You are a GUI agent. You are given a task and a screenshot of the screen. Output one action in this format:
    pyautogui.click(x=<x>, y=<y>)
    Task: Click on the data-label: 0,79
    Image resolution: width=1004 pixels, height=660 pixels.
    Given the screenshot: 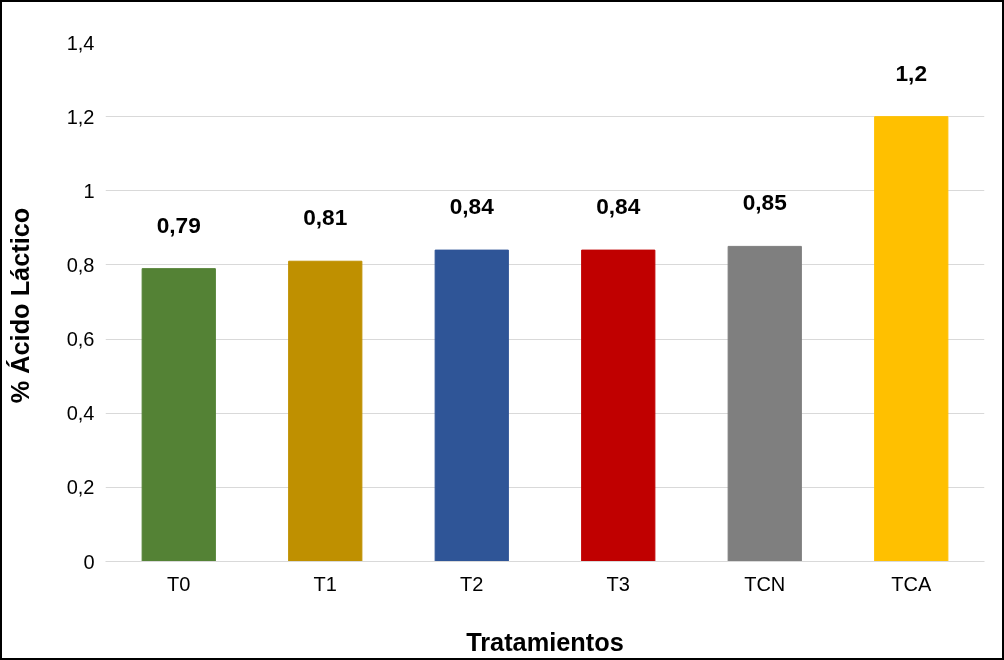 What is the action you would take?
    pyautogui.click(x=178, y=224)
    